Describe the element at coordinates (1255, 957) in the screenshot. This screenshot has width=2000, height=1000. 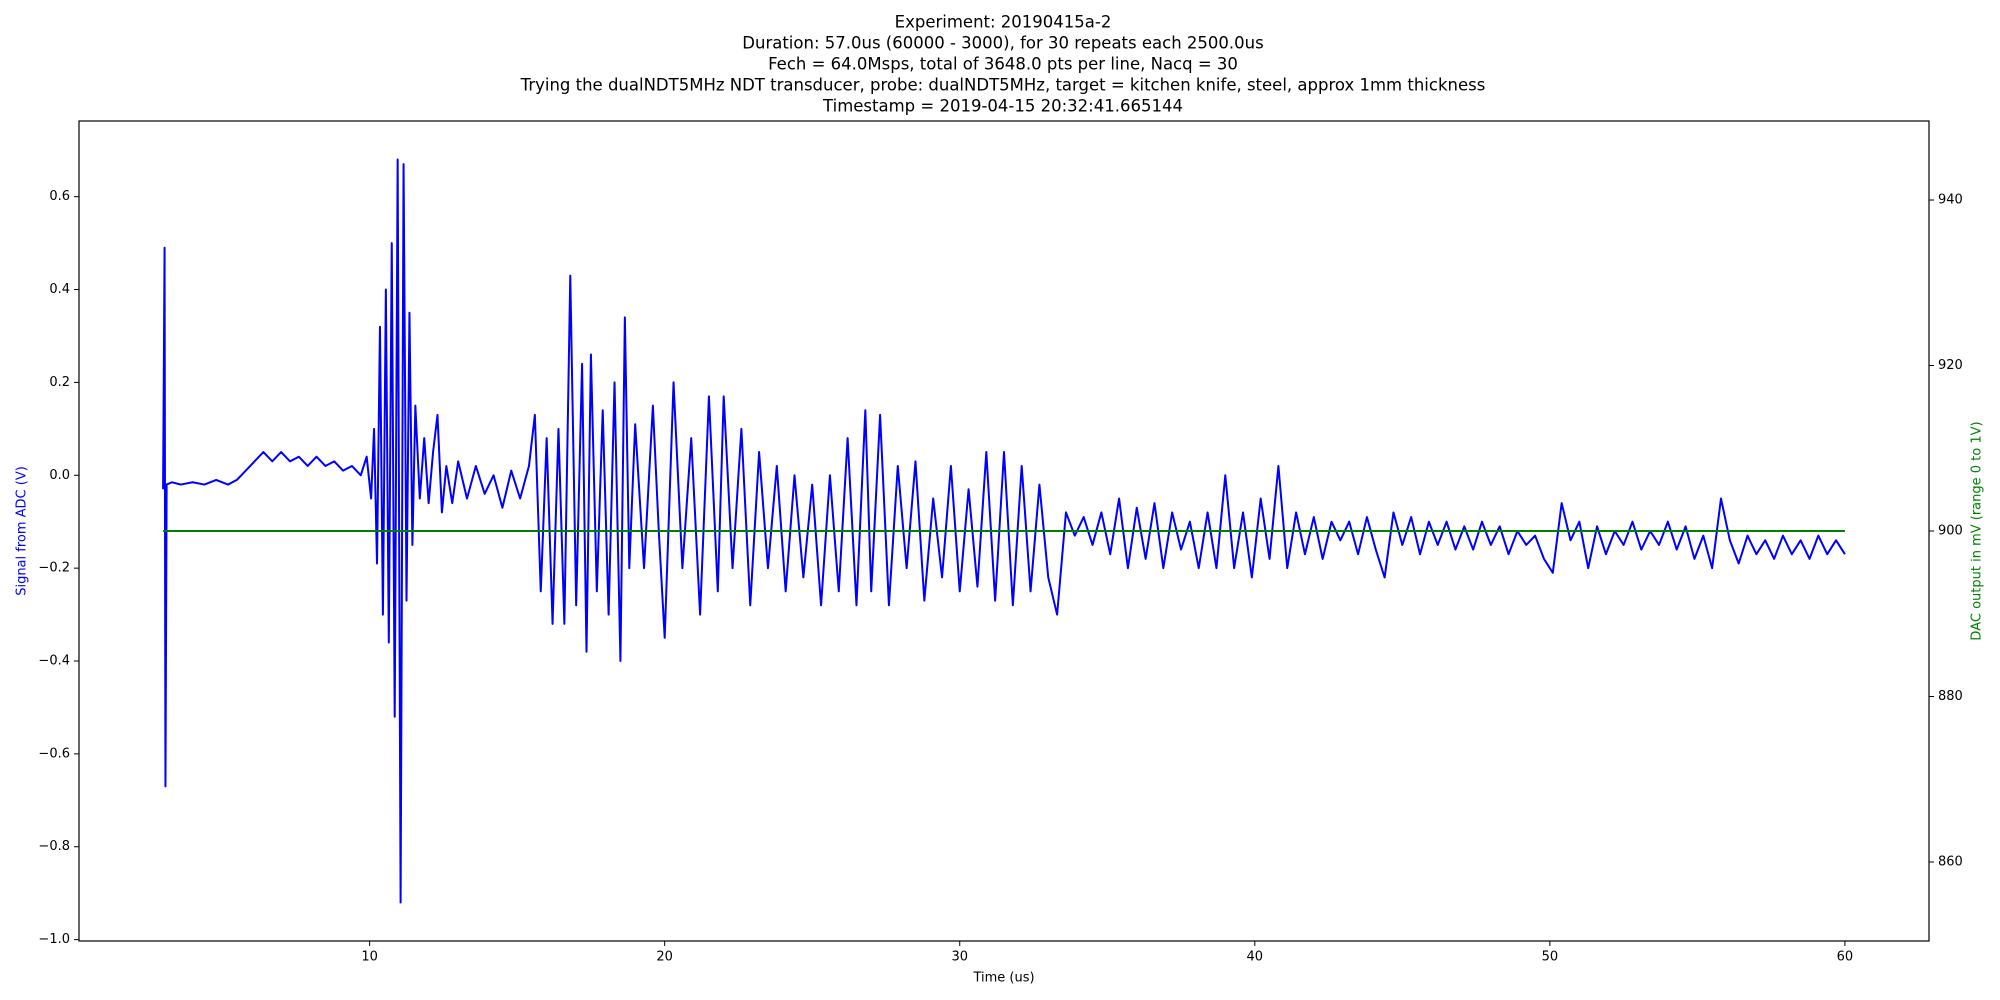
I see `x-tick-label: 40` at that location.